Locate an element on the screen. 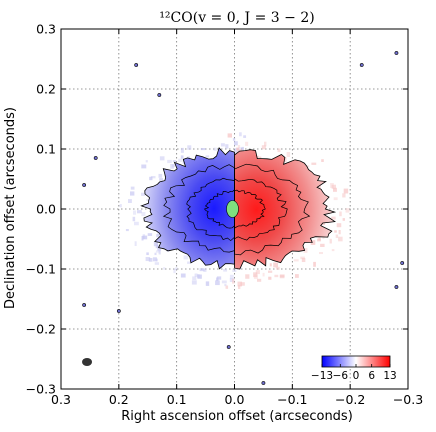 This screenshot has width=436, height=432. x-tick-label: −0.2 is located at coordinates (350, 399).